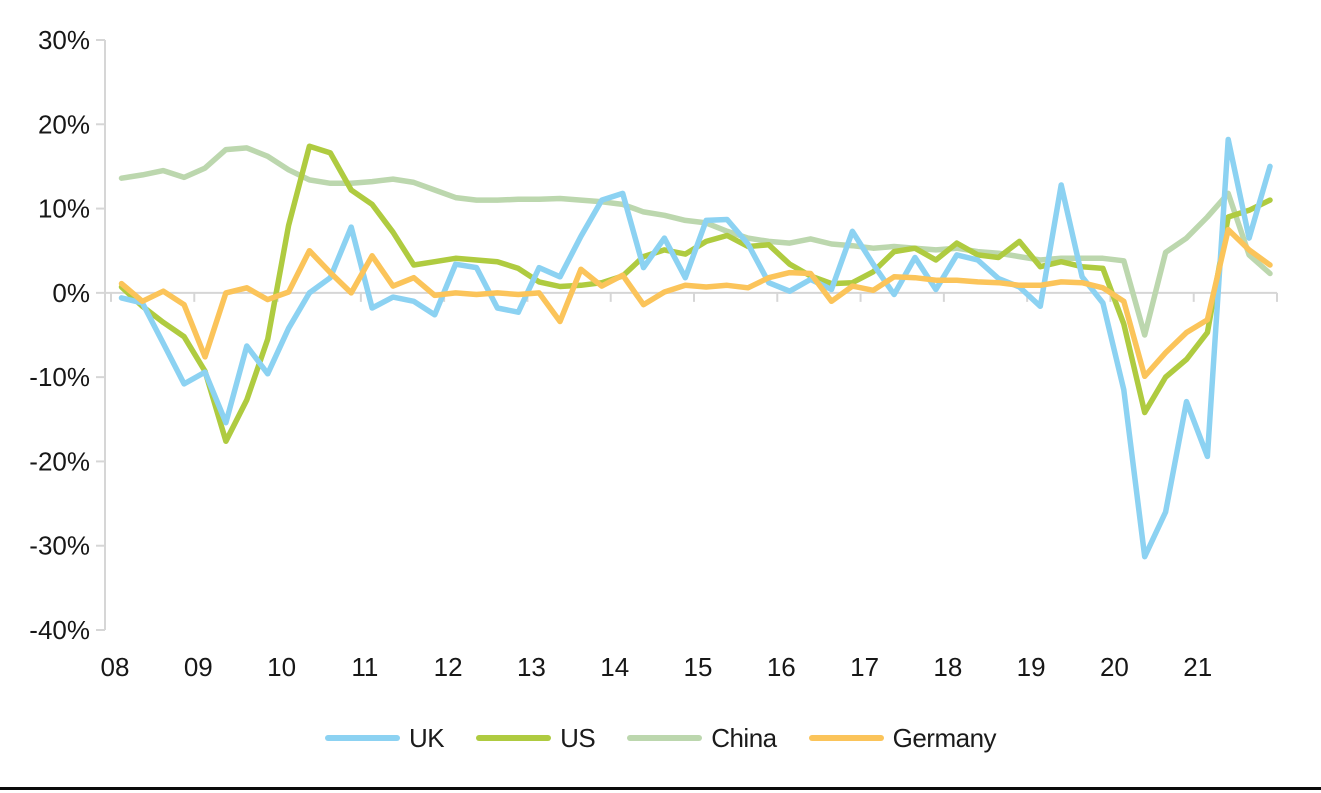 The height and width of the screenshot is (793, 1321). What do you see at coordinates (59, 377) in the screenshot?
I see `y-axis-label: -10%` at bounding box center [59, 377].